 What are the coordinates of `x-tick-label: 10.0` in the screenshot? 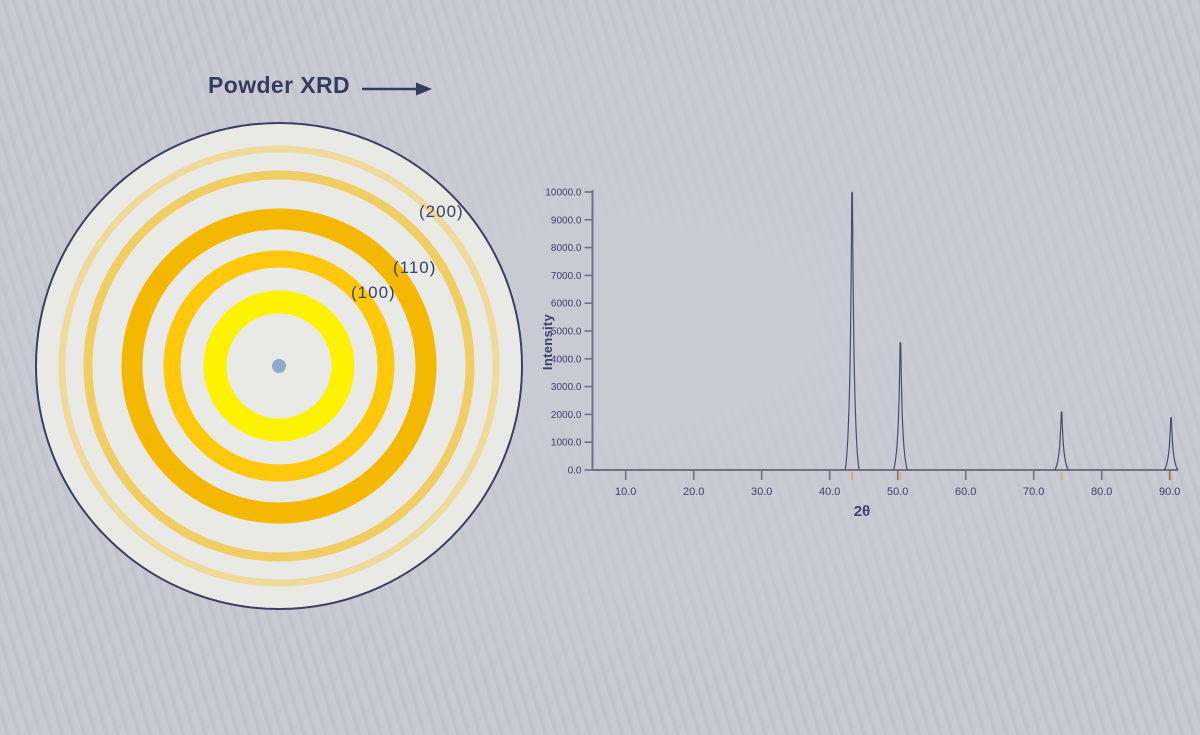 It's located at (625, 492).